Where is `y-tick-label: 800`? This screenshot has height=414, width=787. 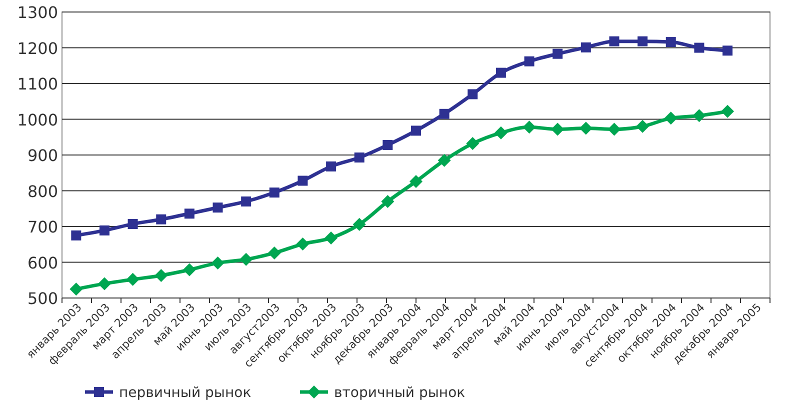 y-tick-label: 800 is located at coordinates (42, 191).